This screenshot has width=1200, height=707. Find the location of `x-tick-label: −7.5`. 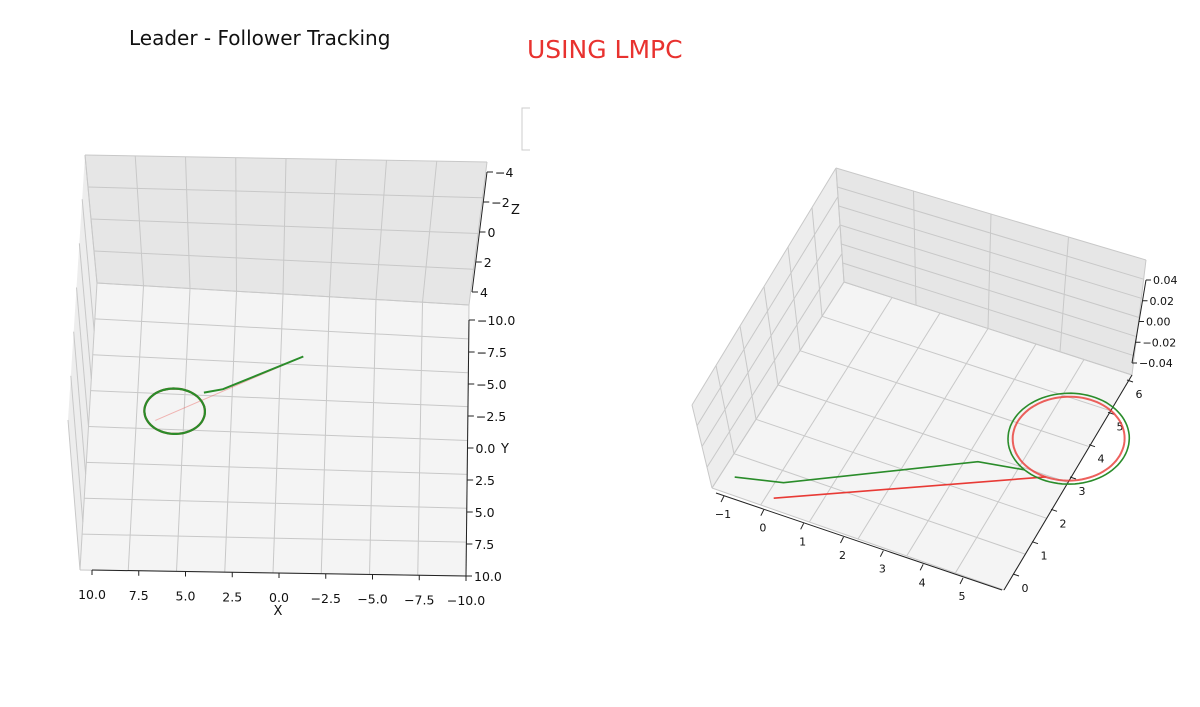

x-tick-label: −7.5 is located at coordinates (419, 599).